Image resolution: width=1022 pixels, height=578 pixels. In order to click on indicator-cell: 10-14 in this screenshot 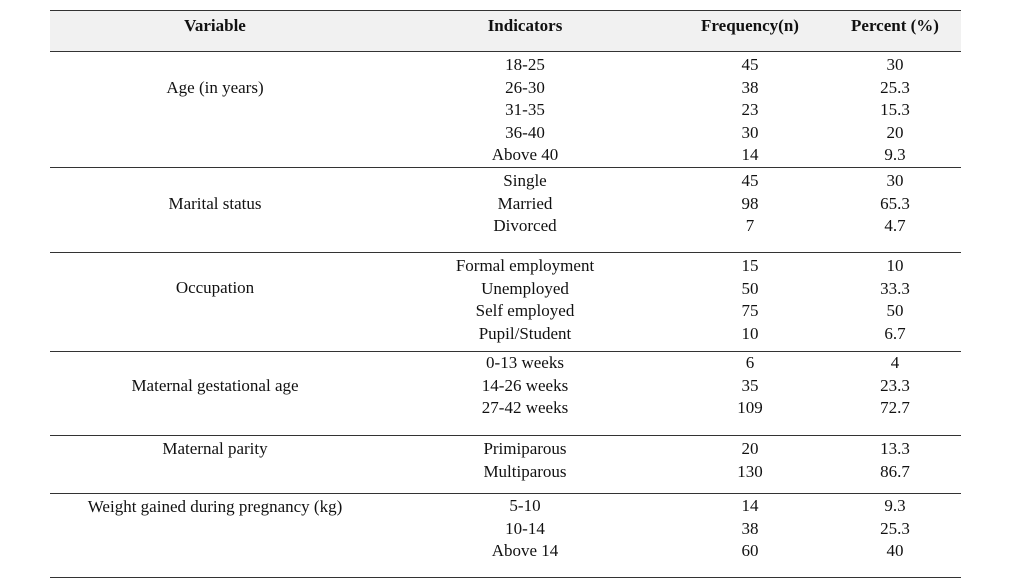, I will do `click(525, 528)`.